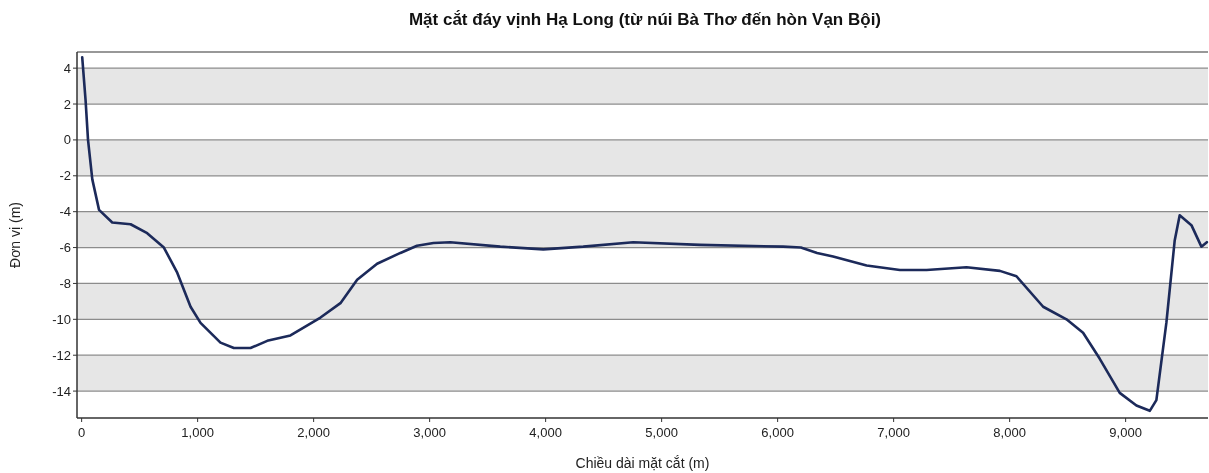  What do you see at coordinates (777, 432) in the screenshot?
I see `x-tick-label: 6,000` at bounding box center [777, 432].